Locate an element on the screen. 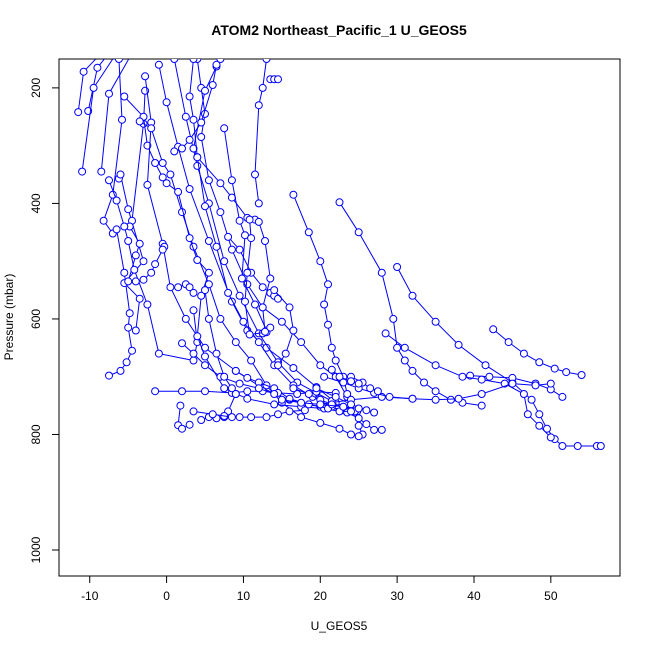 The image size is (650, 650). y-axis-label: Pressure (mbar) is located at coordinates (9, 317).